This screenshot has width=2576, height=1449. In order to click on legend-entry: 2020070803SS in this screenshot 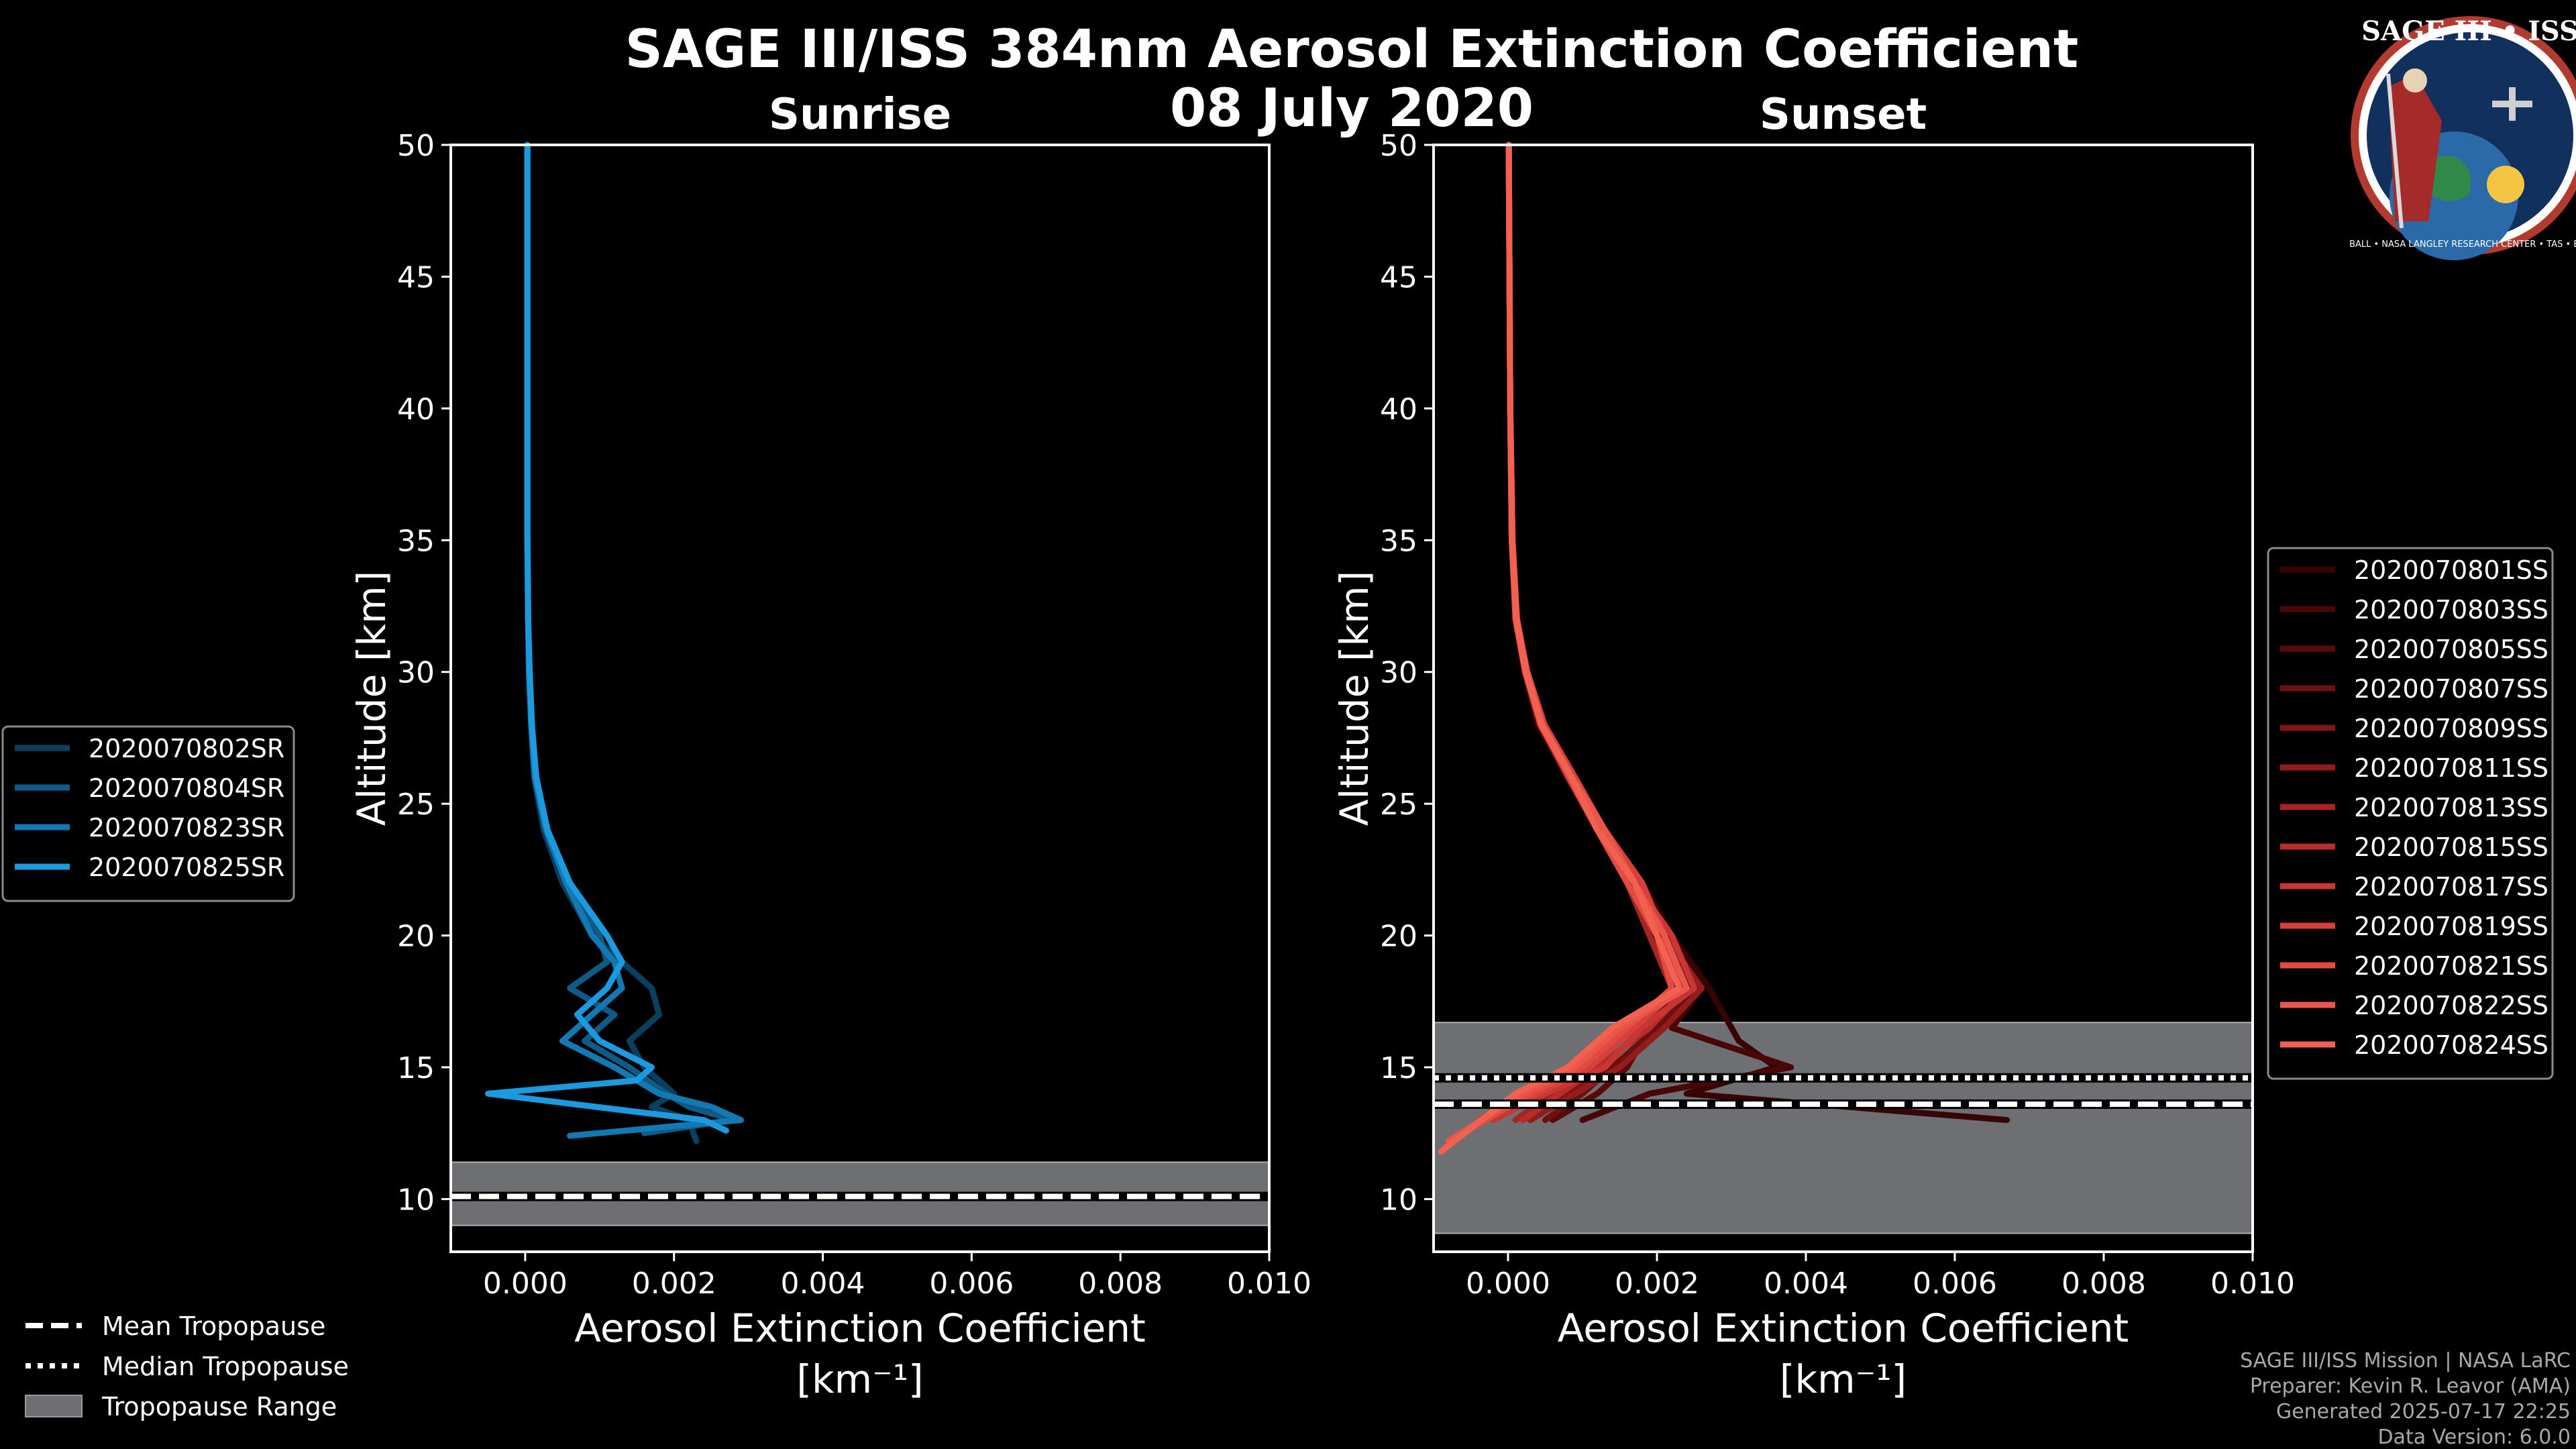, I will do `click(2451, 610)`.